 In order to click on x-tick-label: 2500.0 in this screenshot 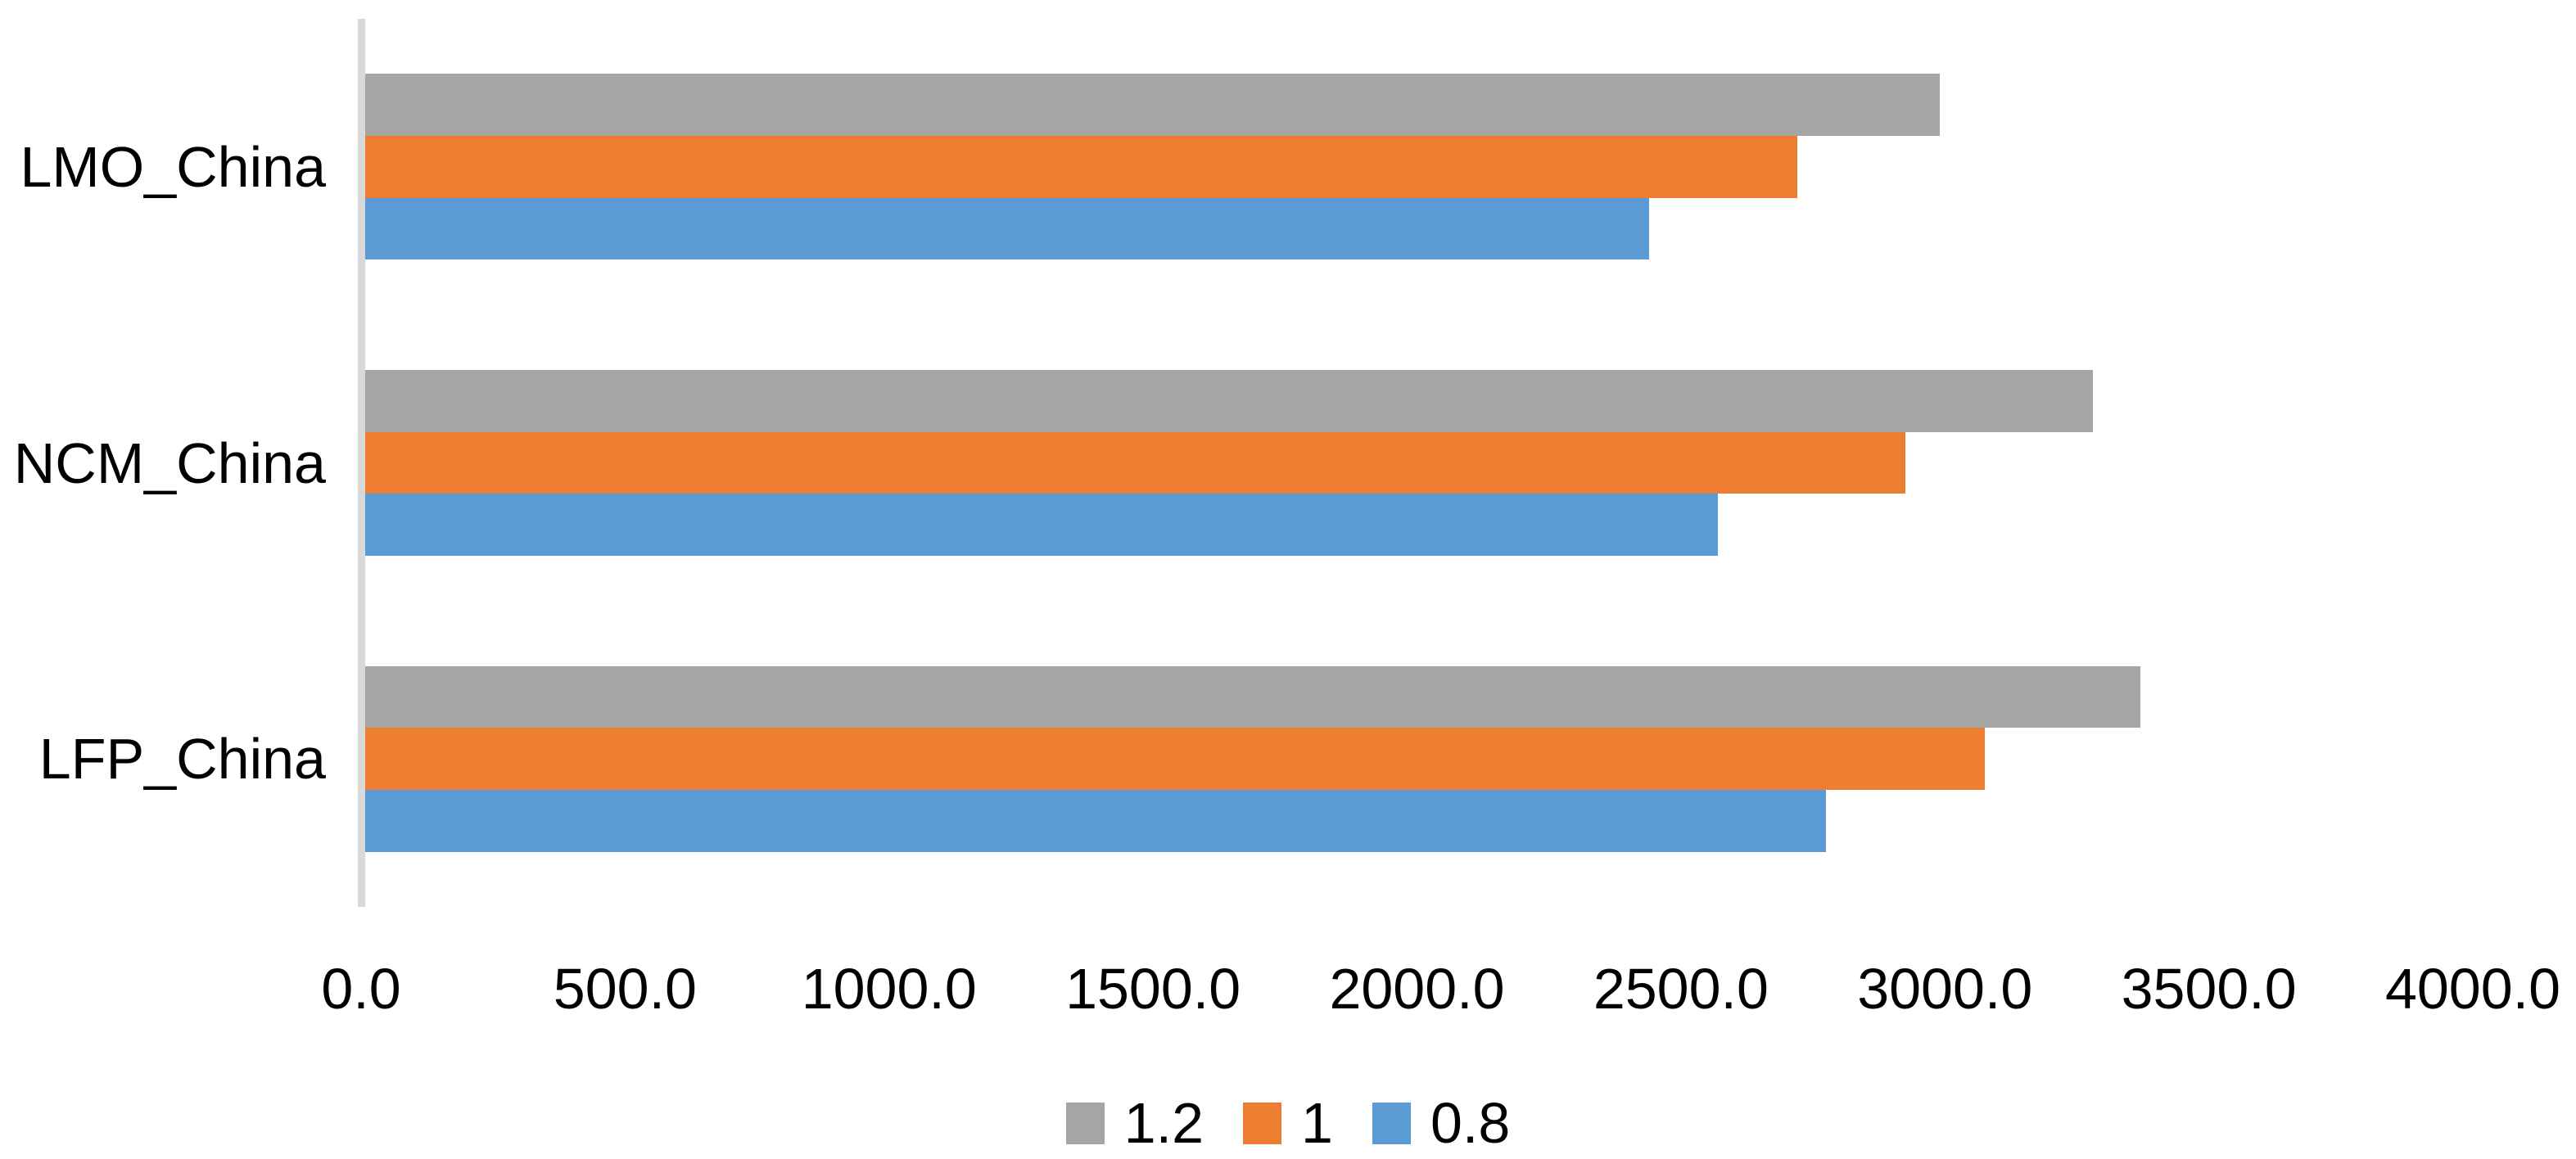, I will do `click(1681, 989)`.